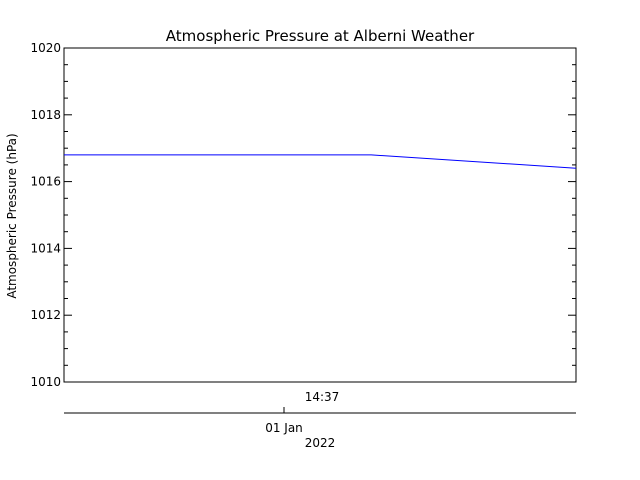 The width and height of the screenshot is (640, 480). What do you see at coordinates (320, 443) in the screenshot?
I see `x-year-label: 2022` at bounding box center [320, 443].